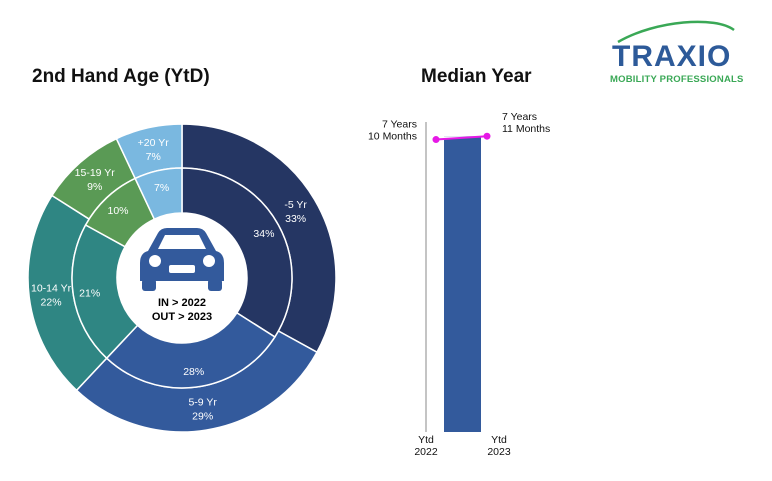 Image resolution: width=772 pixels, height=481 pixels. I want to click on outer-category-label: -5 Yr, so click(295, 205).